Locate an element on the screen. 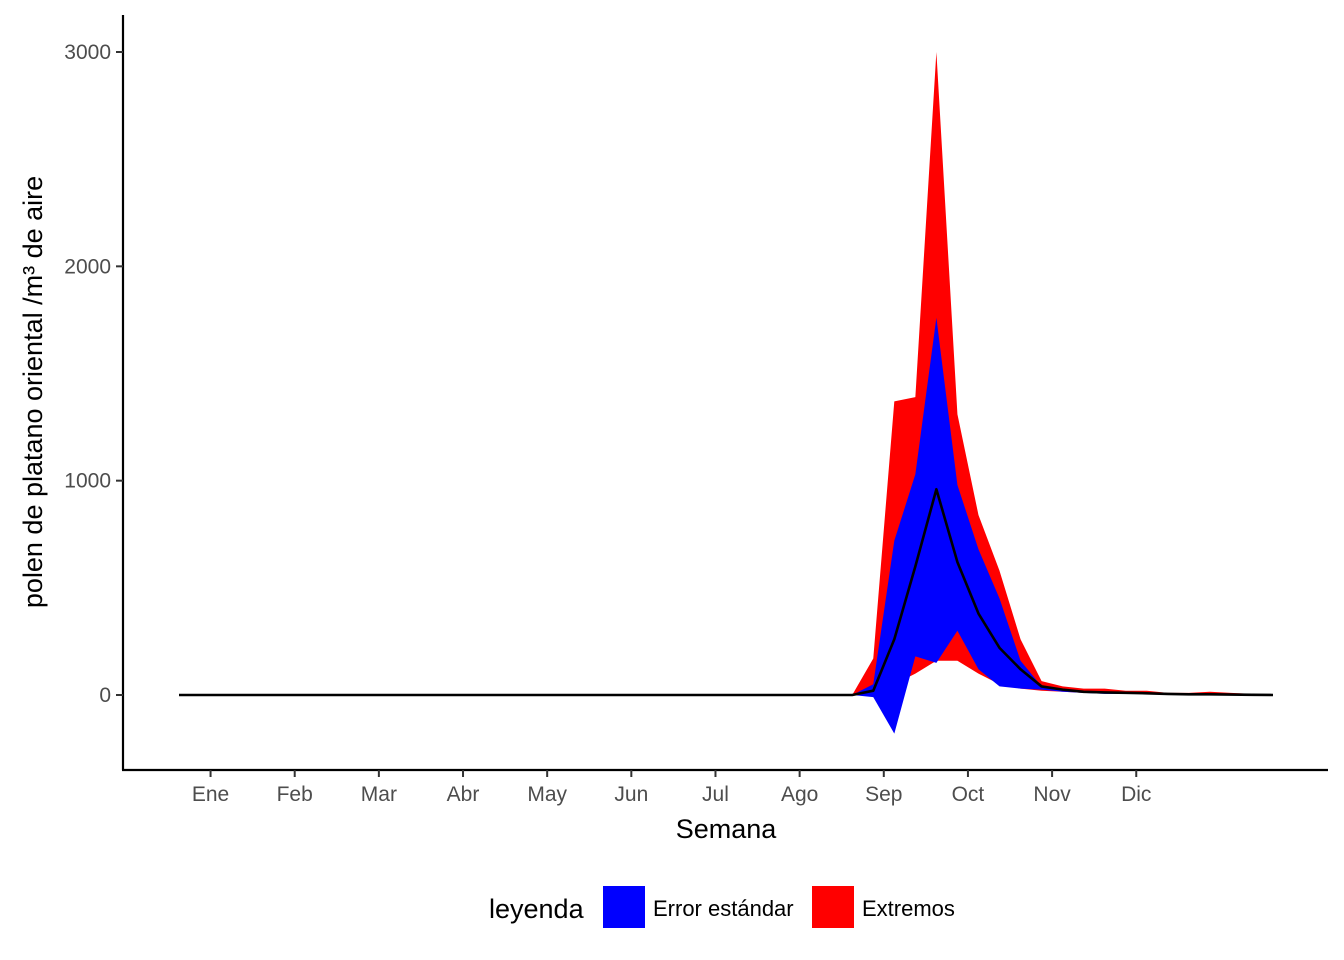 The height and width of the screenshot is (960, 1344). x-tick-label-oct: Oct is located at coordinates (968, 794).